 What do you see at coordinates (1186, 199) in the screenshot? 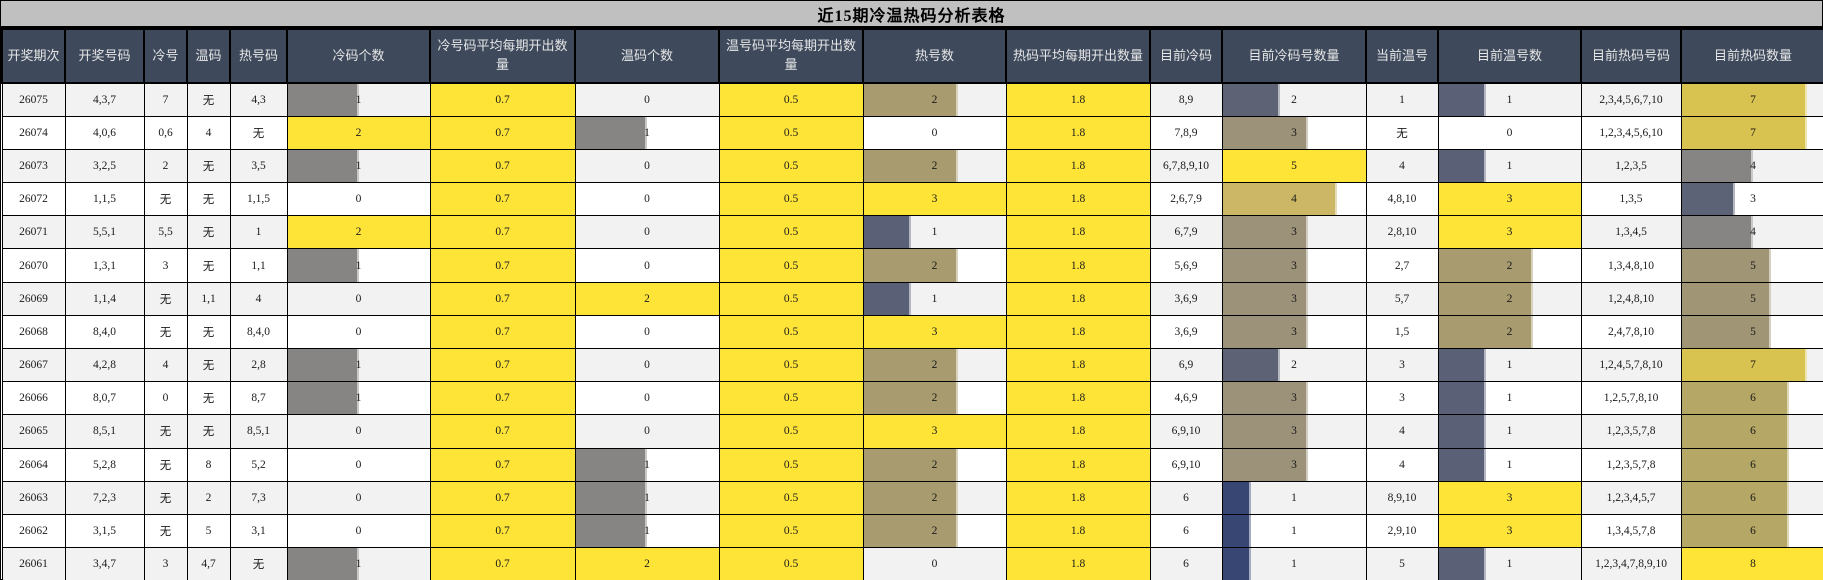
I see `cell-cur_cold: 2,6,7,9` at bounding box center [1186, 199].